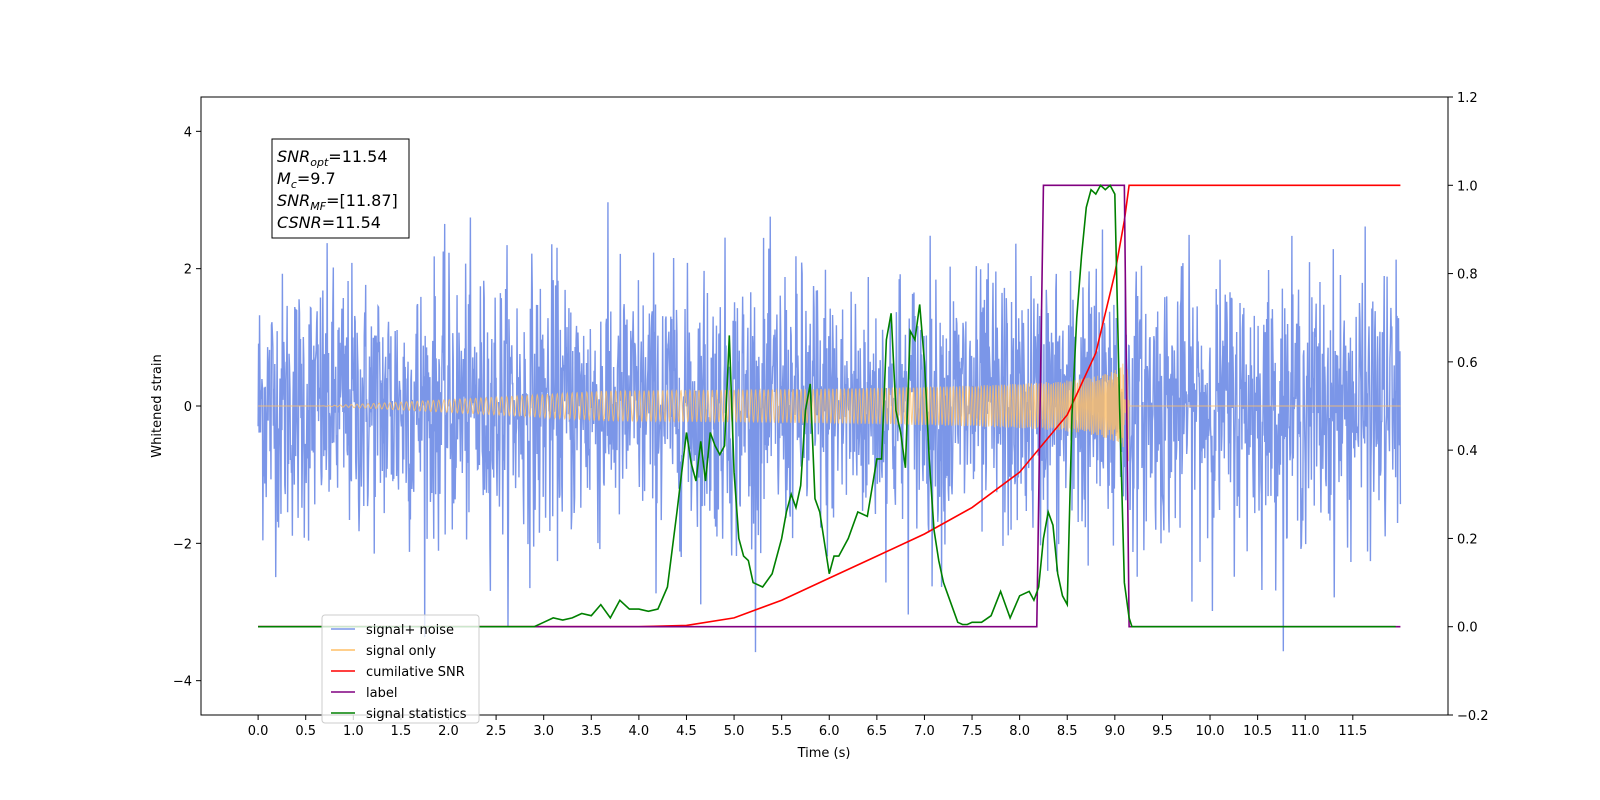  What do you see at coordinates (157, 405) in the screenshot?
I see `y-axis-left-label: Whitened strain` at bounding box center [157, 405].